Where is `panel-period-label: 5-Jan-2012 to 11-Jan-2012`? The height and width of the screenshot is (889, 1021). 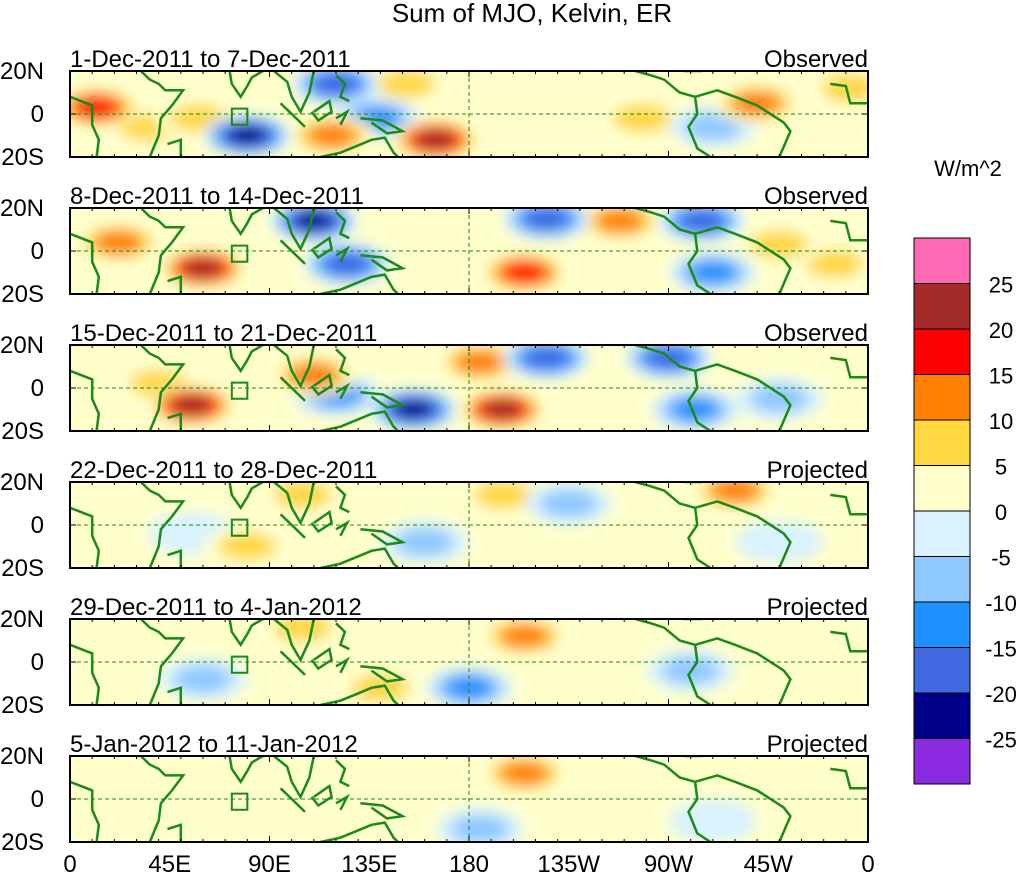
panel-period-label: 5-Jan-2012 to 11-Jan-2012 is located at coordinates (214, 744).